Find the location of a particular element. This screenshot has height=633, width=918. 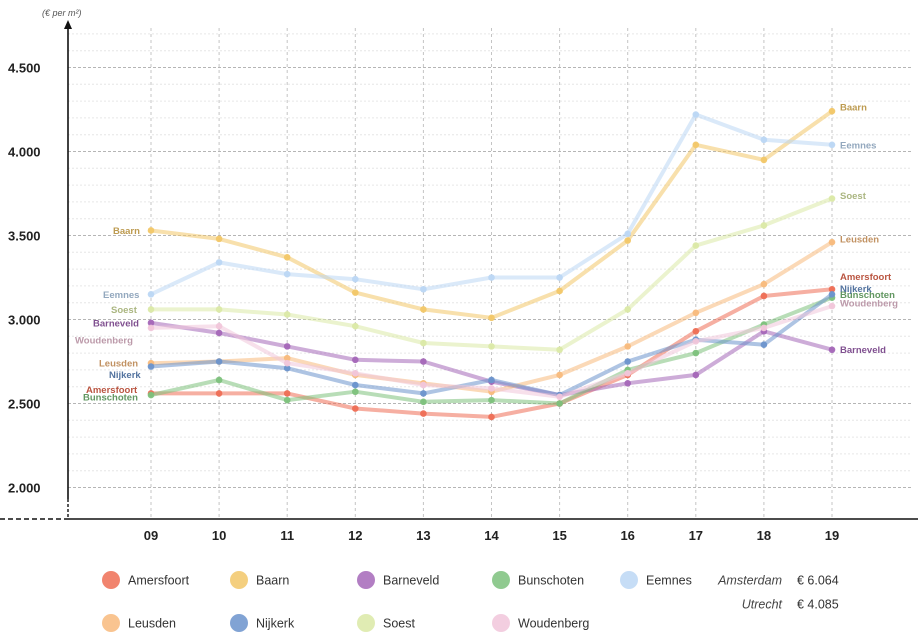

start-label-baarn: Baarn is located at coordinates (126, 231).